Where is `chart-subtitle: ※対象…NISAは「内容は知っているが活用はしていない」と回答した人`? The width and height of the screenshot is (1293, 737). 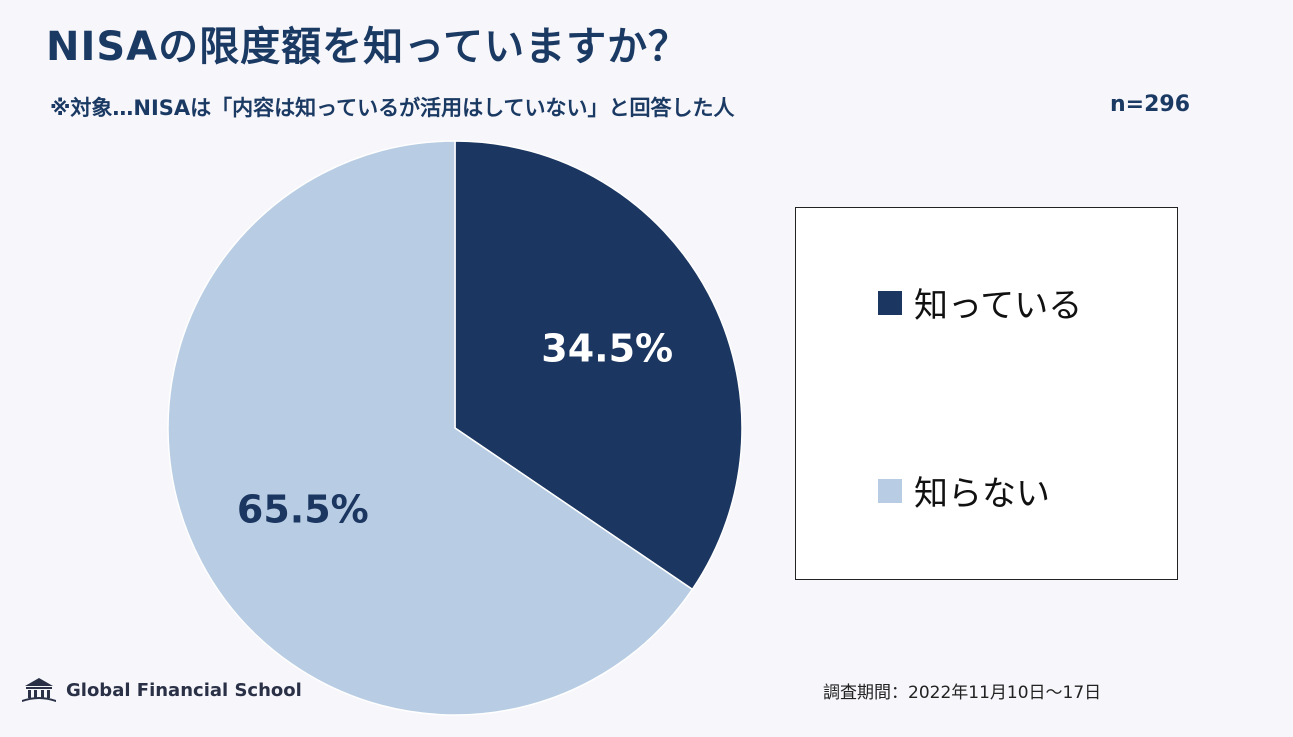
chart-subtitle: ※対象…NISAは「内容は知っているが活用はしていない」と回答した人 is located at coordinates (392, 108).